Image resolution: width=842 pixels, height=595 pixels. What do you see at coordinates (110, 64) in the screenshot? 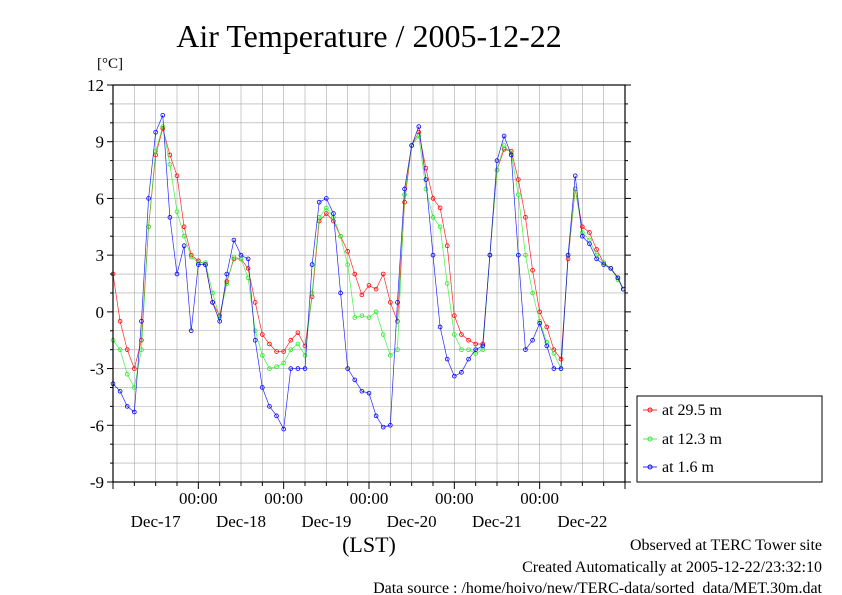
I see `y-axis-unit-label: [°C]` at bounding box center [110, 64].